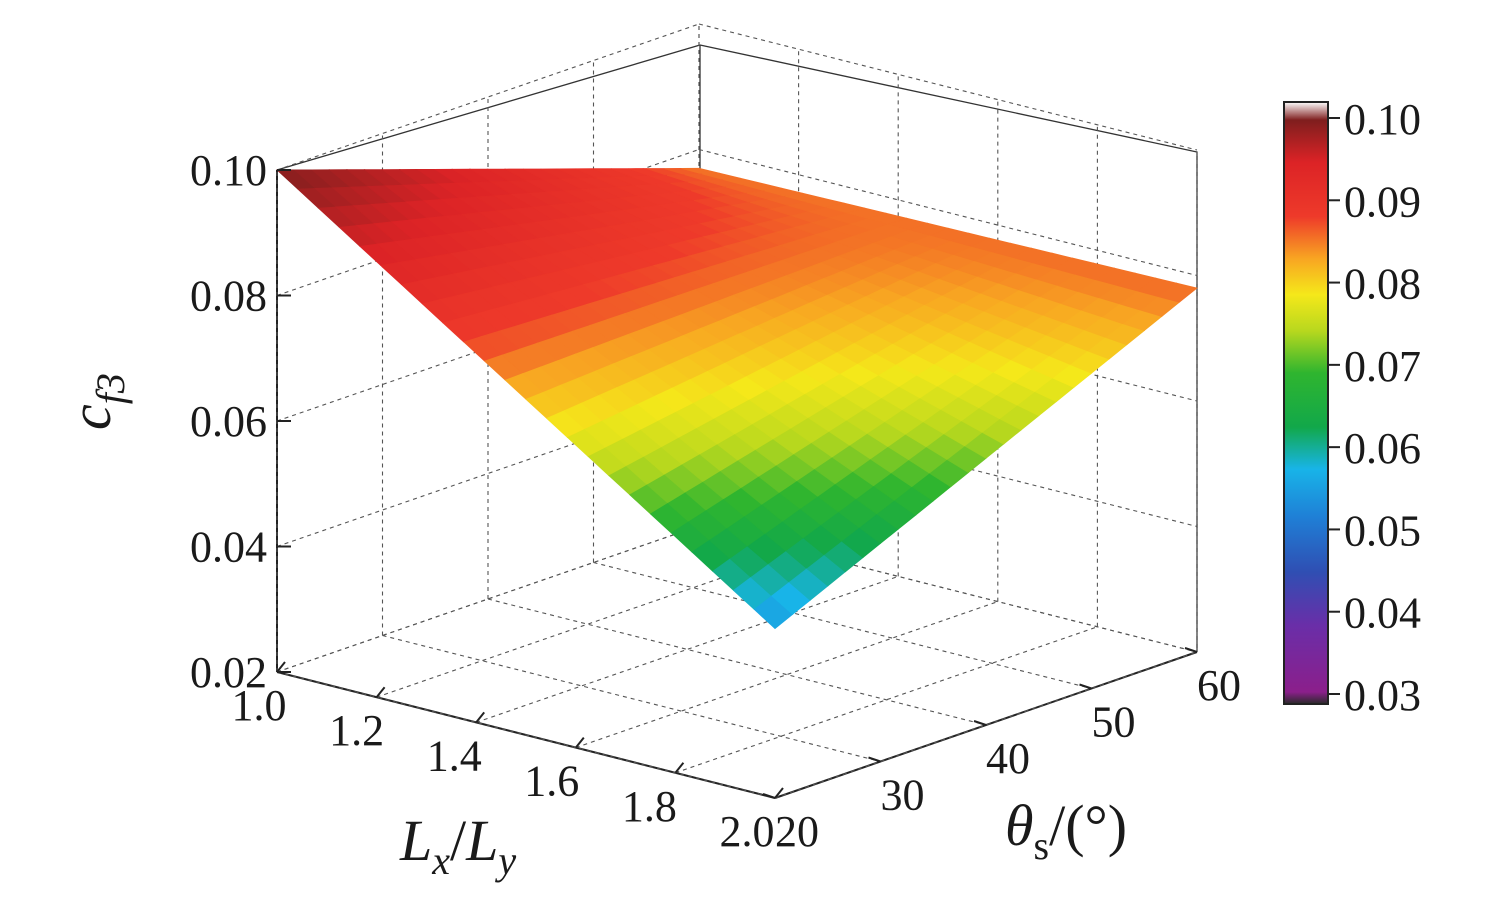 Image resolution: width=1503 pixels, height=917 pixels. I want to click on z-tick-label: 0.02, so click(228, 672).